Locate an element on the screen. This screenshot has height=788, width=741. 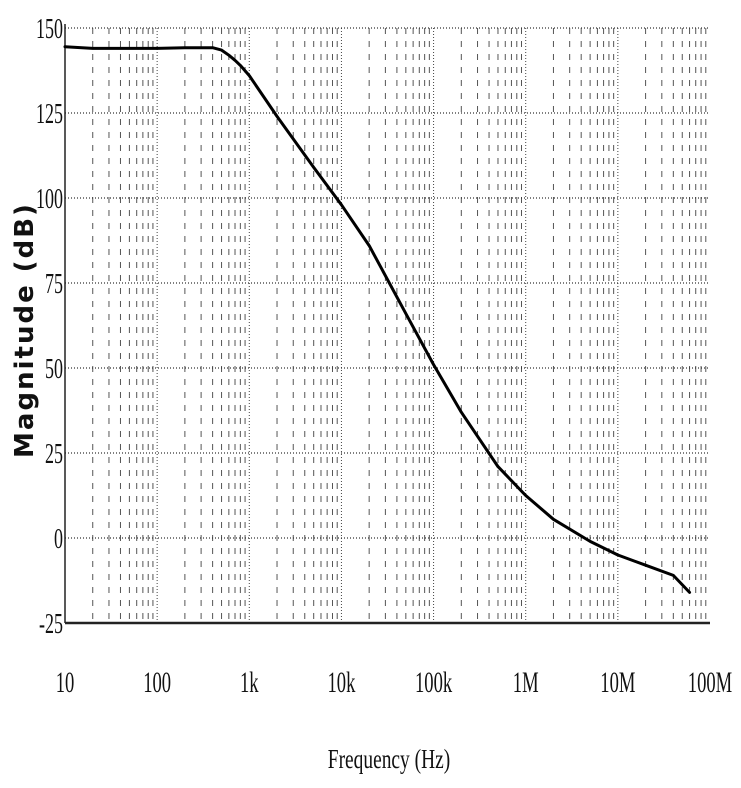
y-tick-label: -25 is located at coordinates (51, 624).